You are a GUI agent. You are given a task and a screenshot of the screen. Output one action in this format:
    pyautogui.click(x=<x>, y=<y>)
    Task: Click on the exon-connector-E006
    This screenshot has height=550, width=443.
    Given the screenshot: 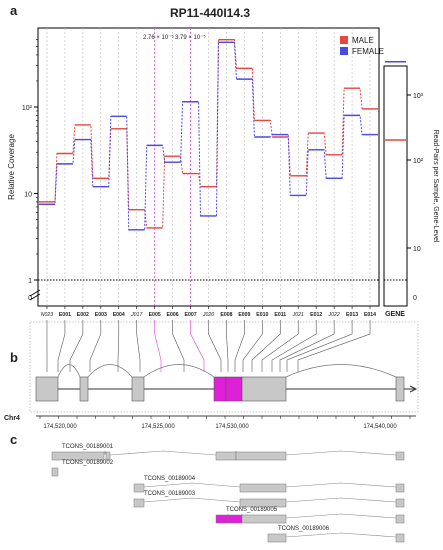 What is the action you would take?
    pyautogui.click(x=178, y=346)
    